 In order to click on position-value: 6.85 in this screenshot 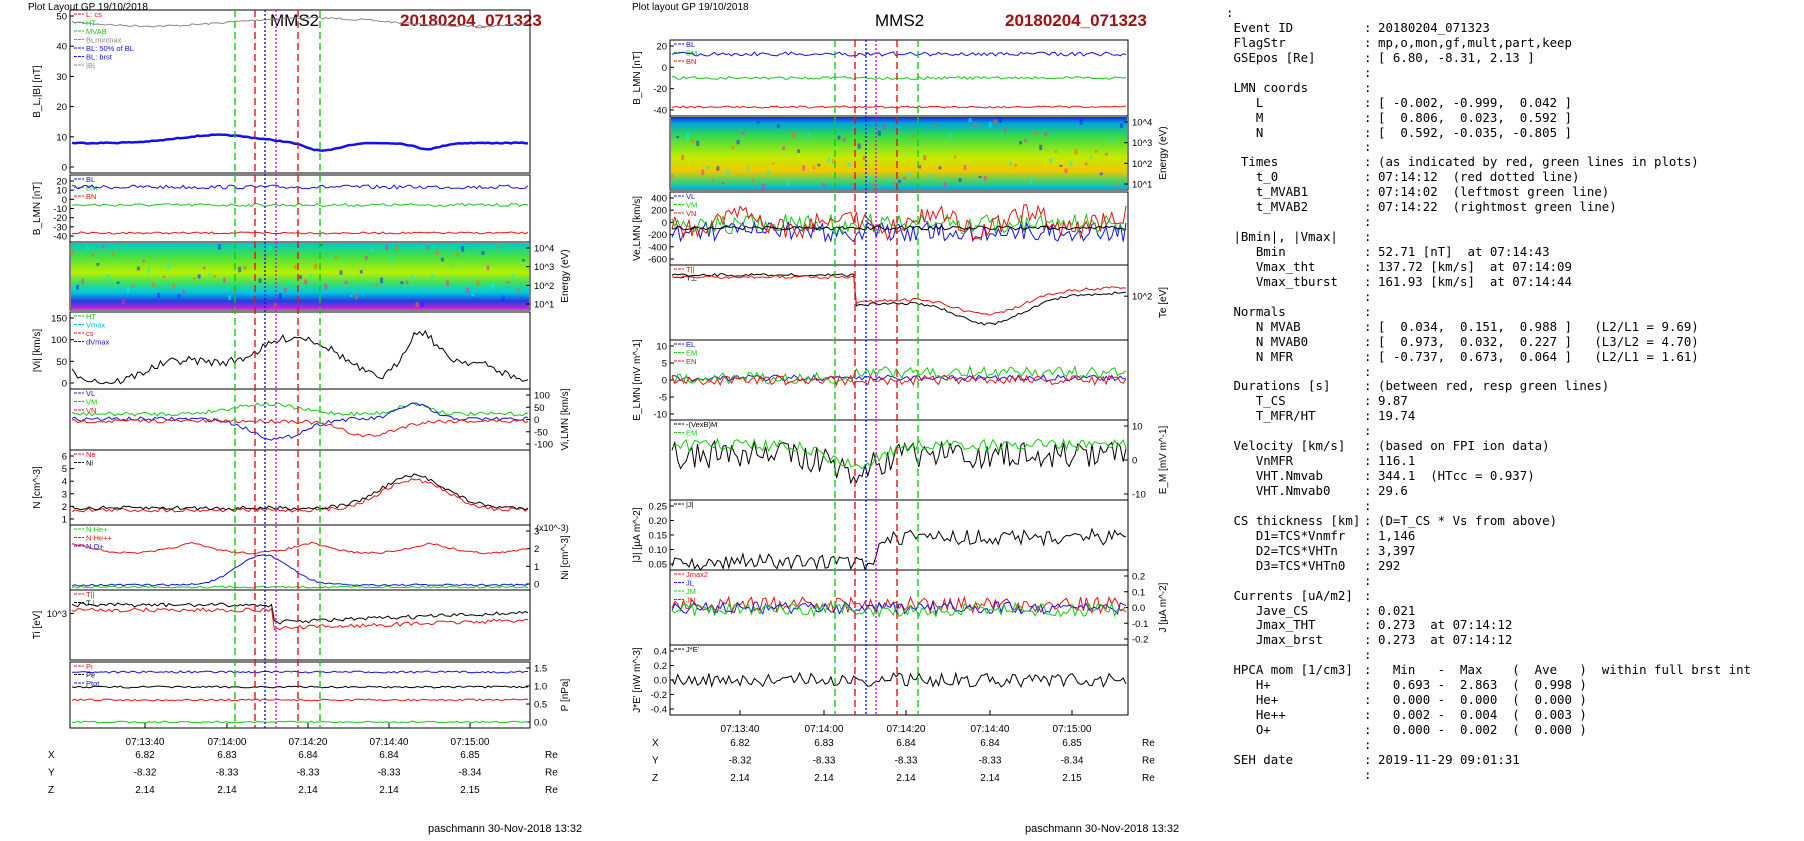, I will do `click(470, 755)`.